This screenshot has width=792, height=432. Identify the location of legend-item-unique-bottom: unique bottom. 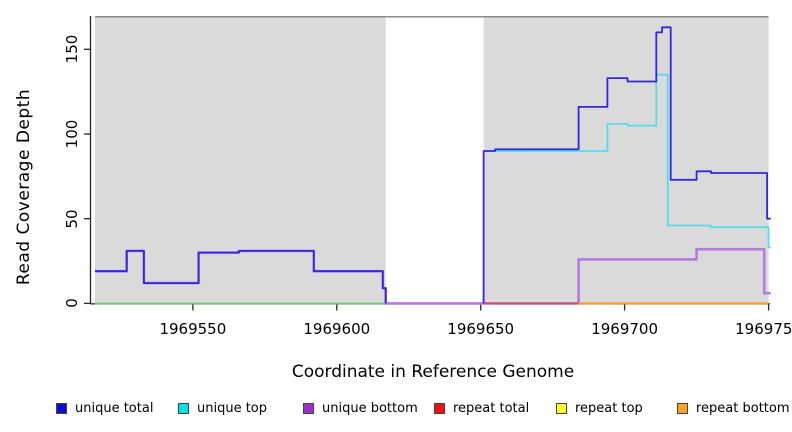
(360, 408).